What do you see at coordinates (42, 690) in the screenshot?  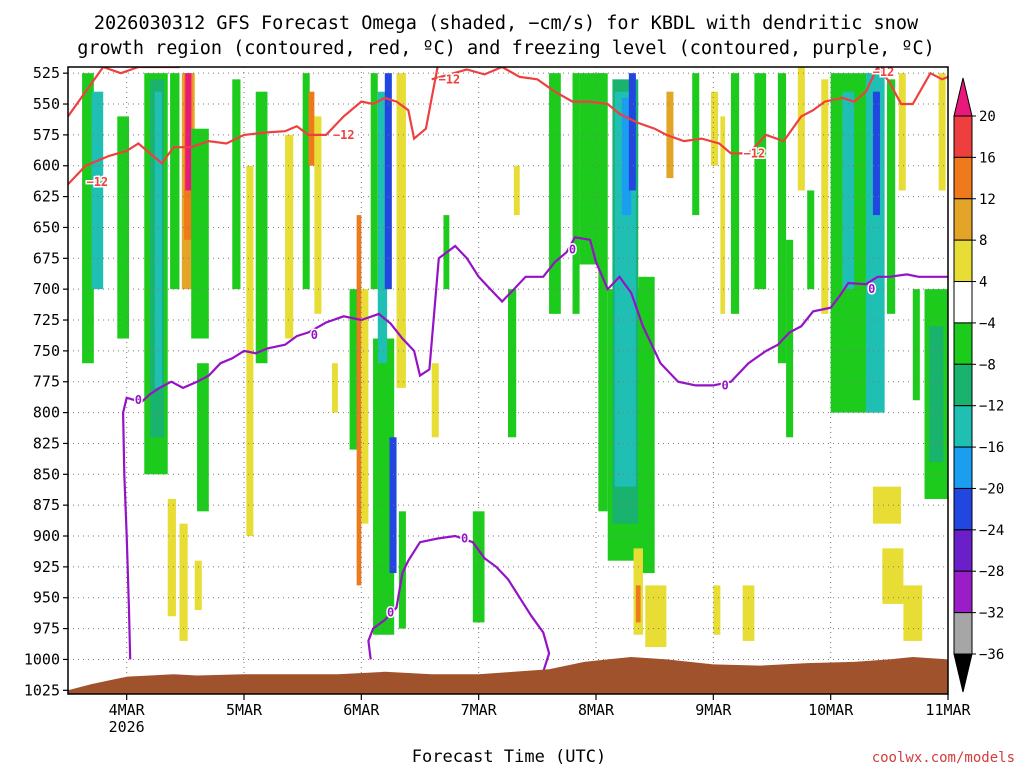 I see `y-tick-label: 1025` at bounding box center [42, 690].